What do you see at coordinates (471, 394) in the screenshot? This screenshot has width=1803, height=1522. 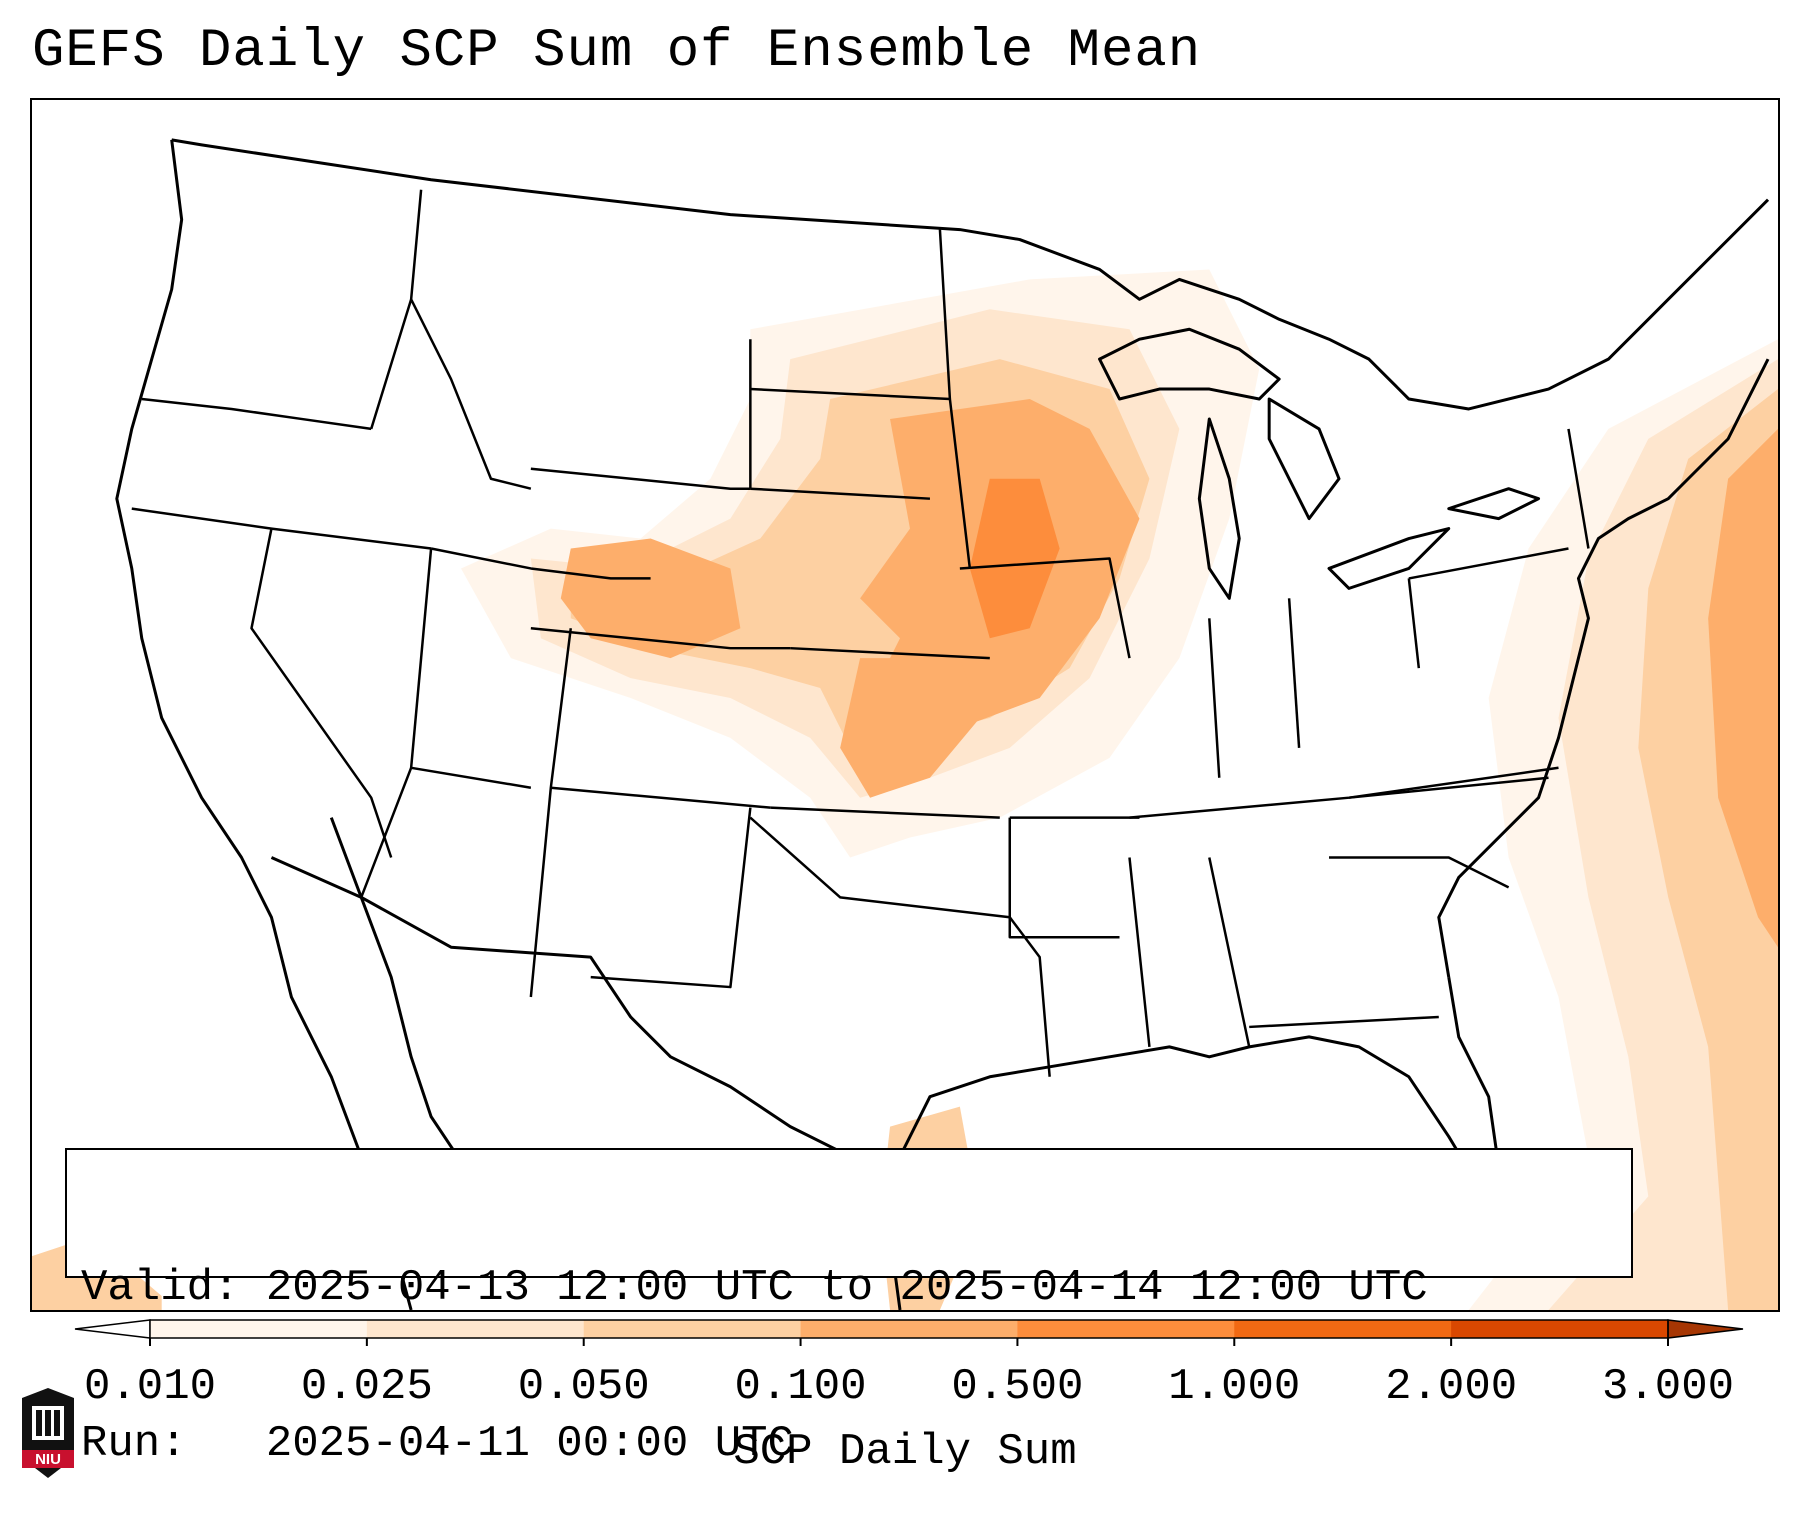 I see `border-id-mt` at bounding box center [471, 394].